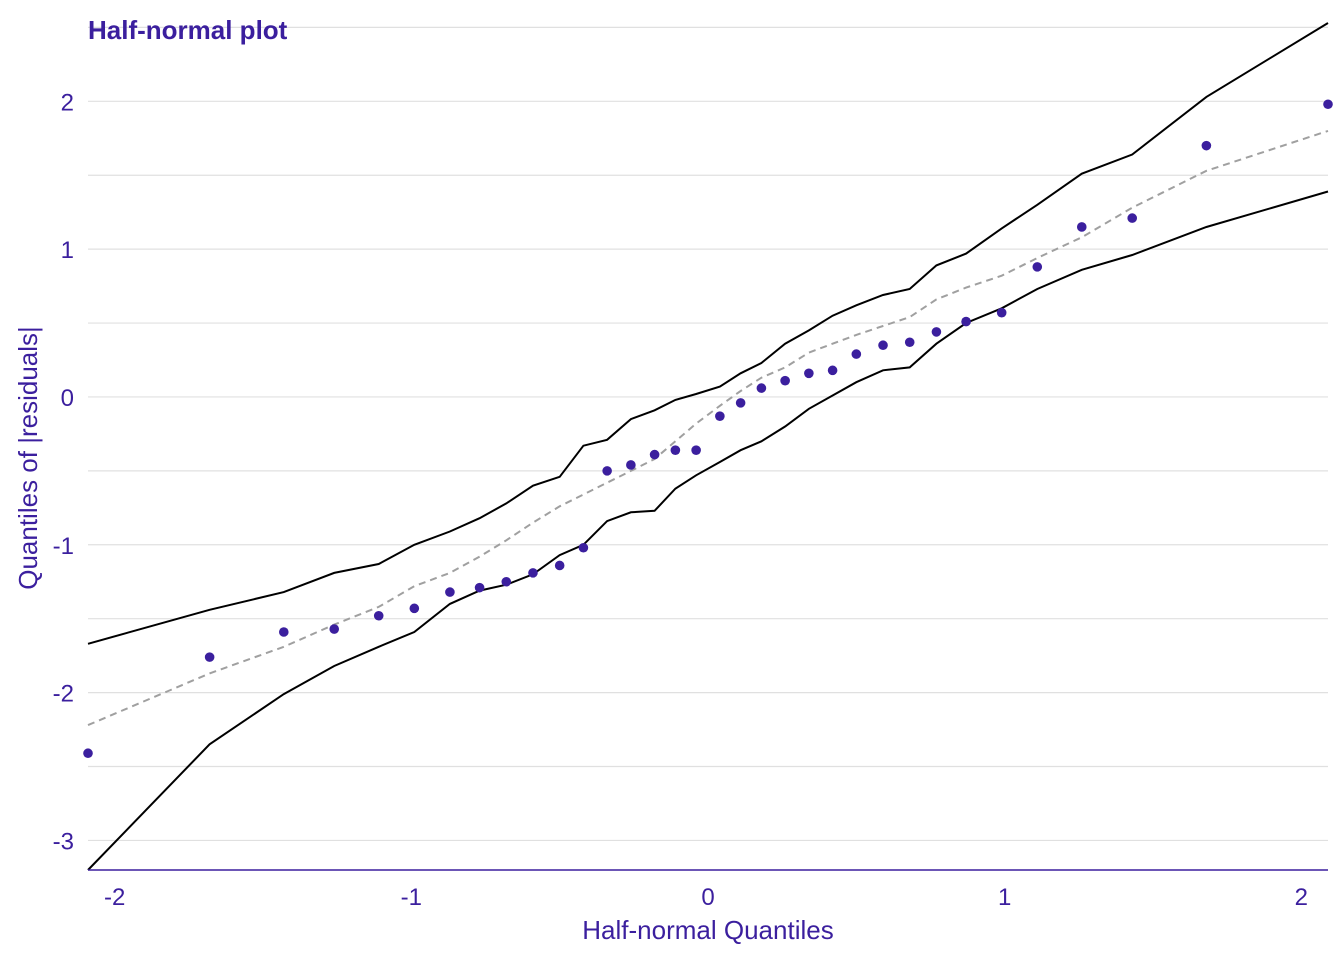 Image resolution: width=1344 pixels, height=960 pixels. I want to click on y-tick-label: -1, so click(63, 546).